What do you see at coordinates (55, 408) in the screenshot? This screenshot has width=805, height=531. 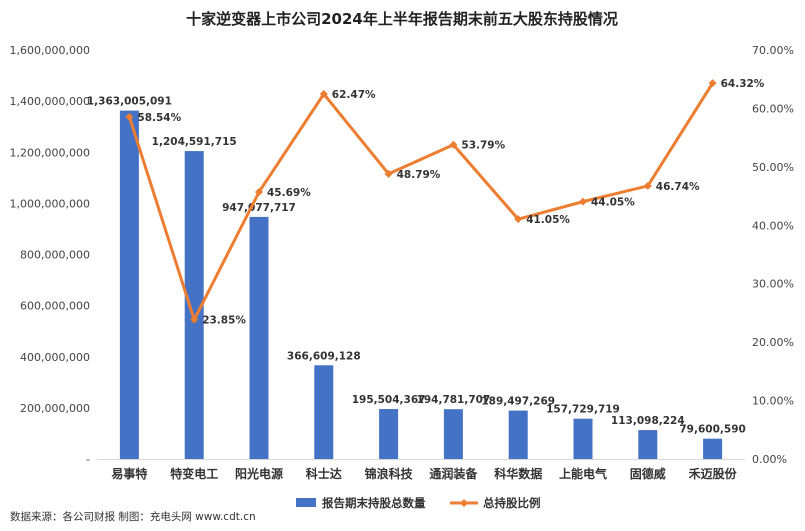 I see `left-axis-tick-label: 200,000,000` at bounding box center [55, 408].